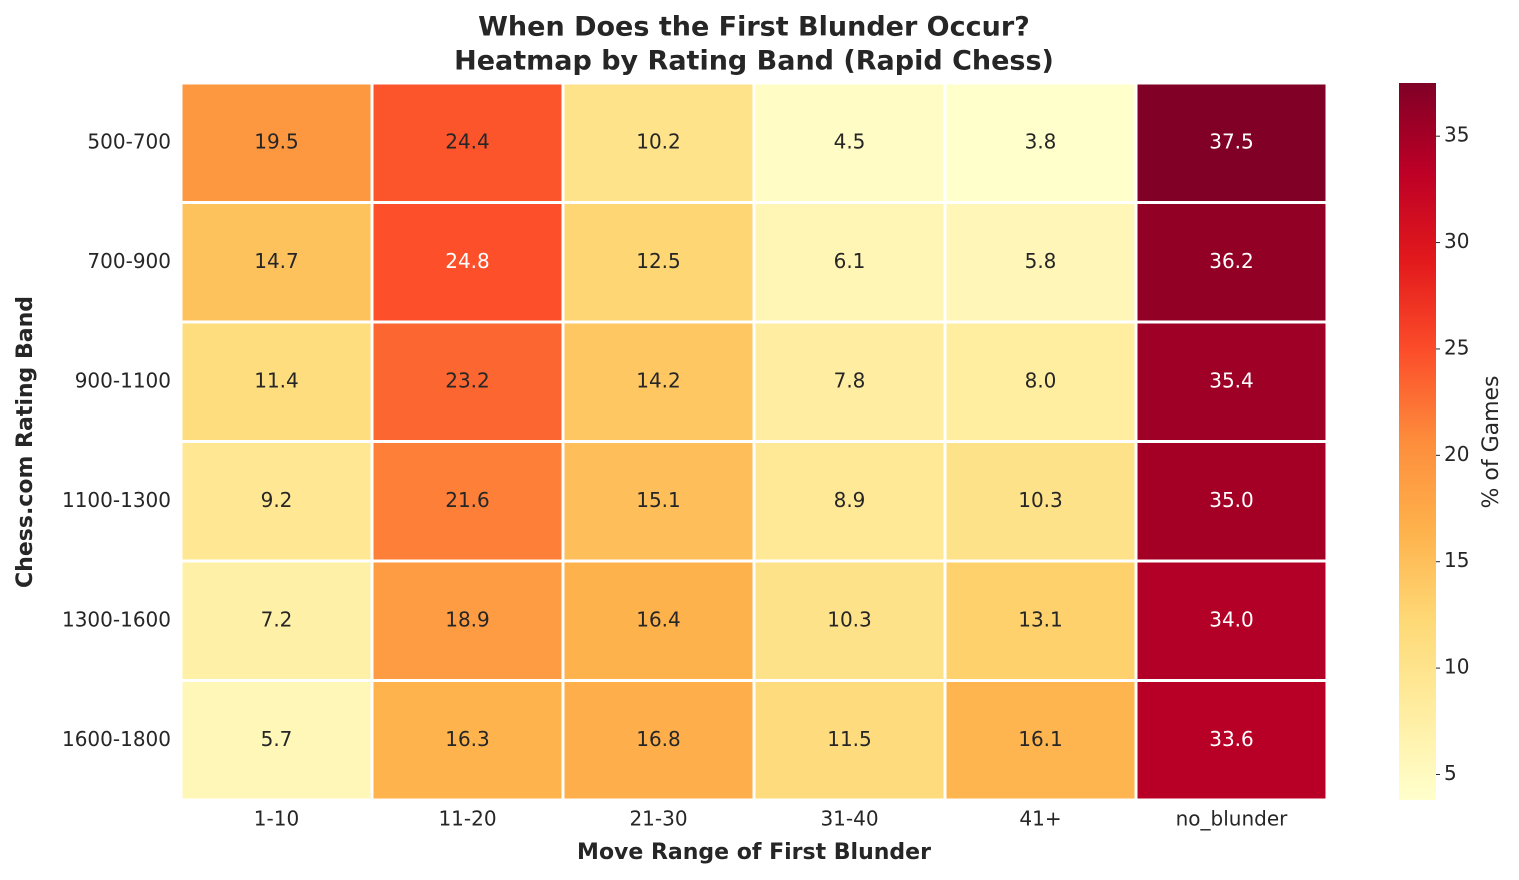 This screenshot has height=880, width=1519. I want to click on cell-label: 9.2, so click(277, 500).